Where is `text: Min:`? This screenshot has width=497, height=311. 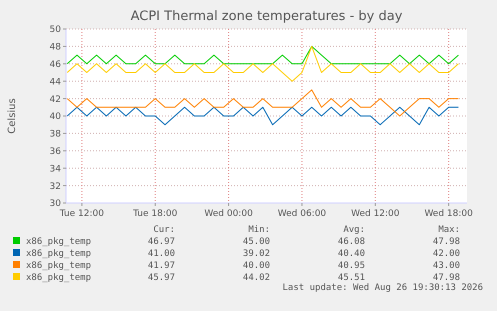
text: Min: is located at coordinates (259, 230).